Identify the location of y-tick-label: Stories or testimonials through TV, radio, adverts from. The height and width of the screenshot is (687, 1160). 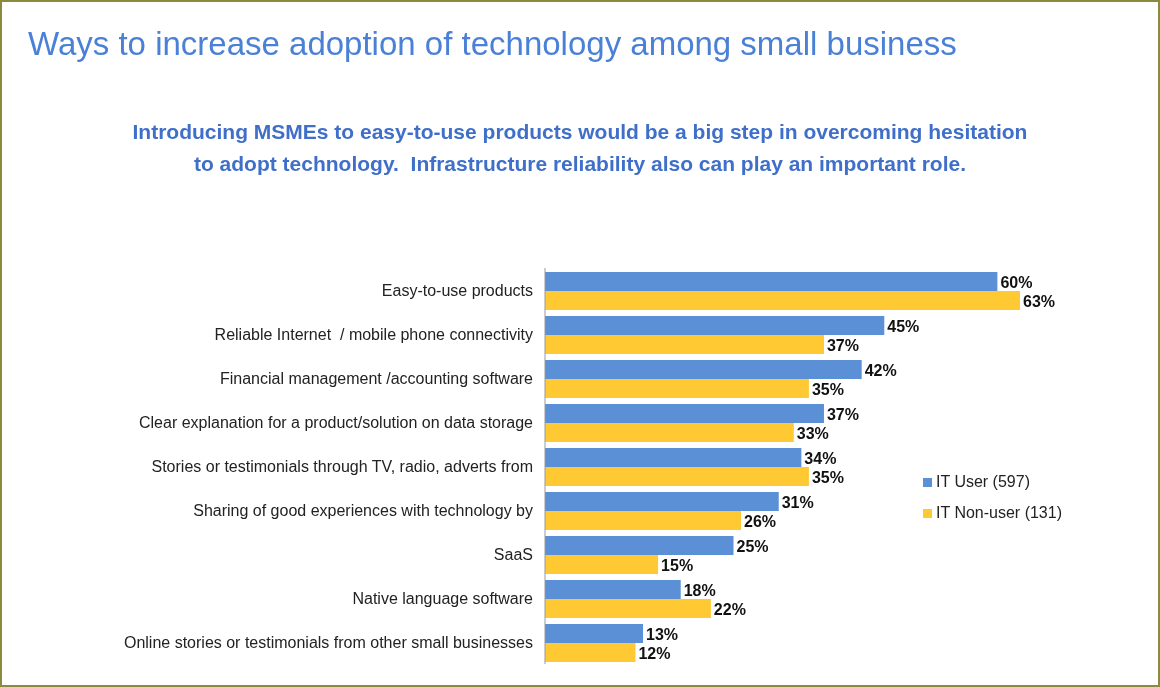
(342, 466).